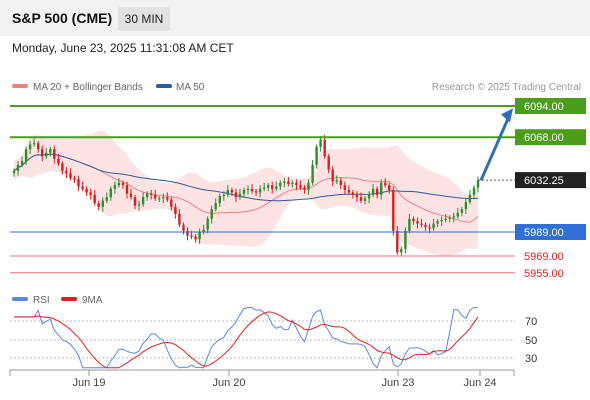 Image resolution: width=590 pixels, height=400 pixels. I want to click on price-level-resistance: 6068.00, so click(298, 137).